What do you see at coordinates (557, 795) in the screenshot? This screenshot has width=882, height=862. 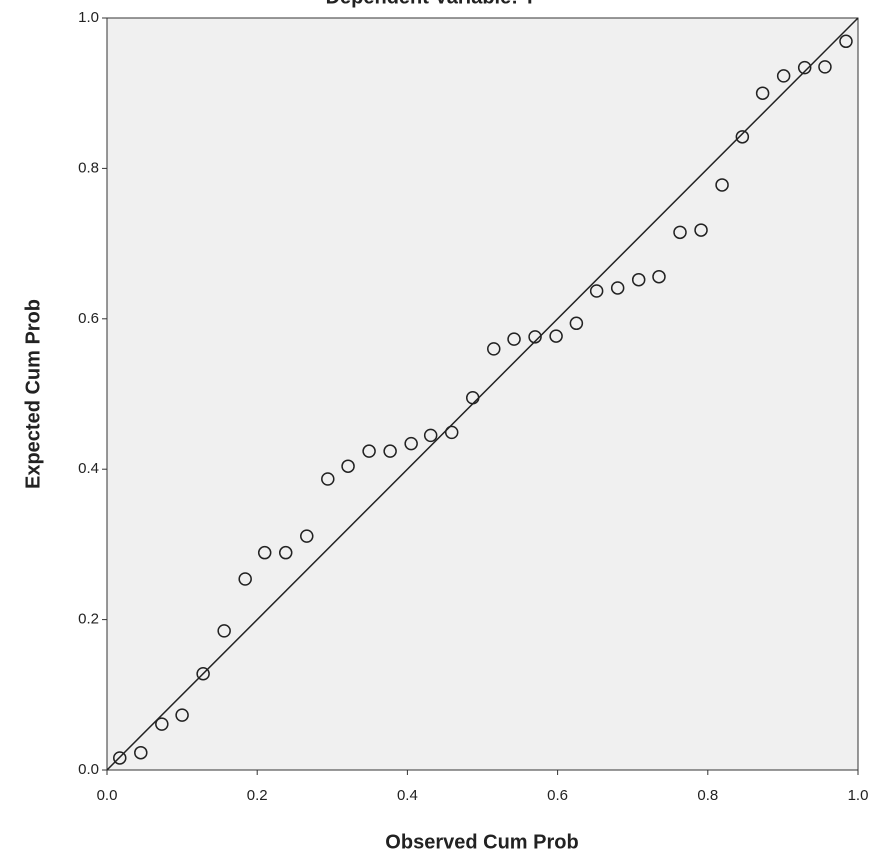 I see `x-tick-label: 0.6` at bounding box center [557, 795].